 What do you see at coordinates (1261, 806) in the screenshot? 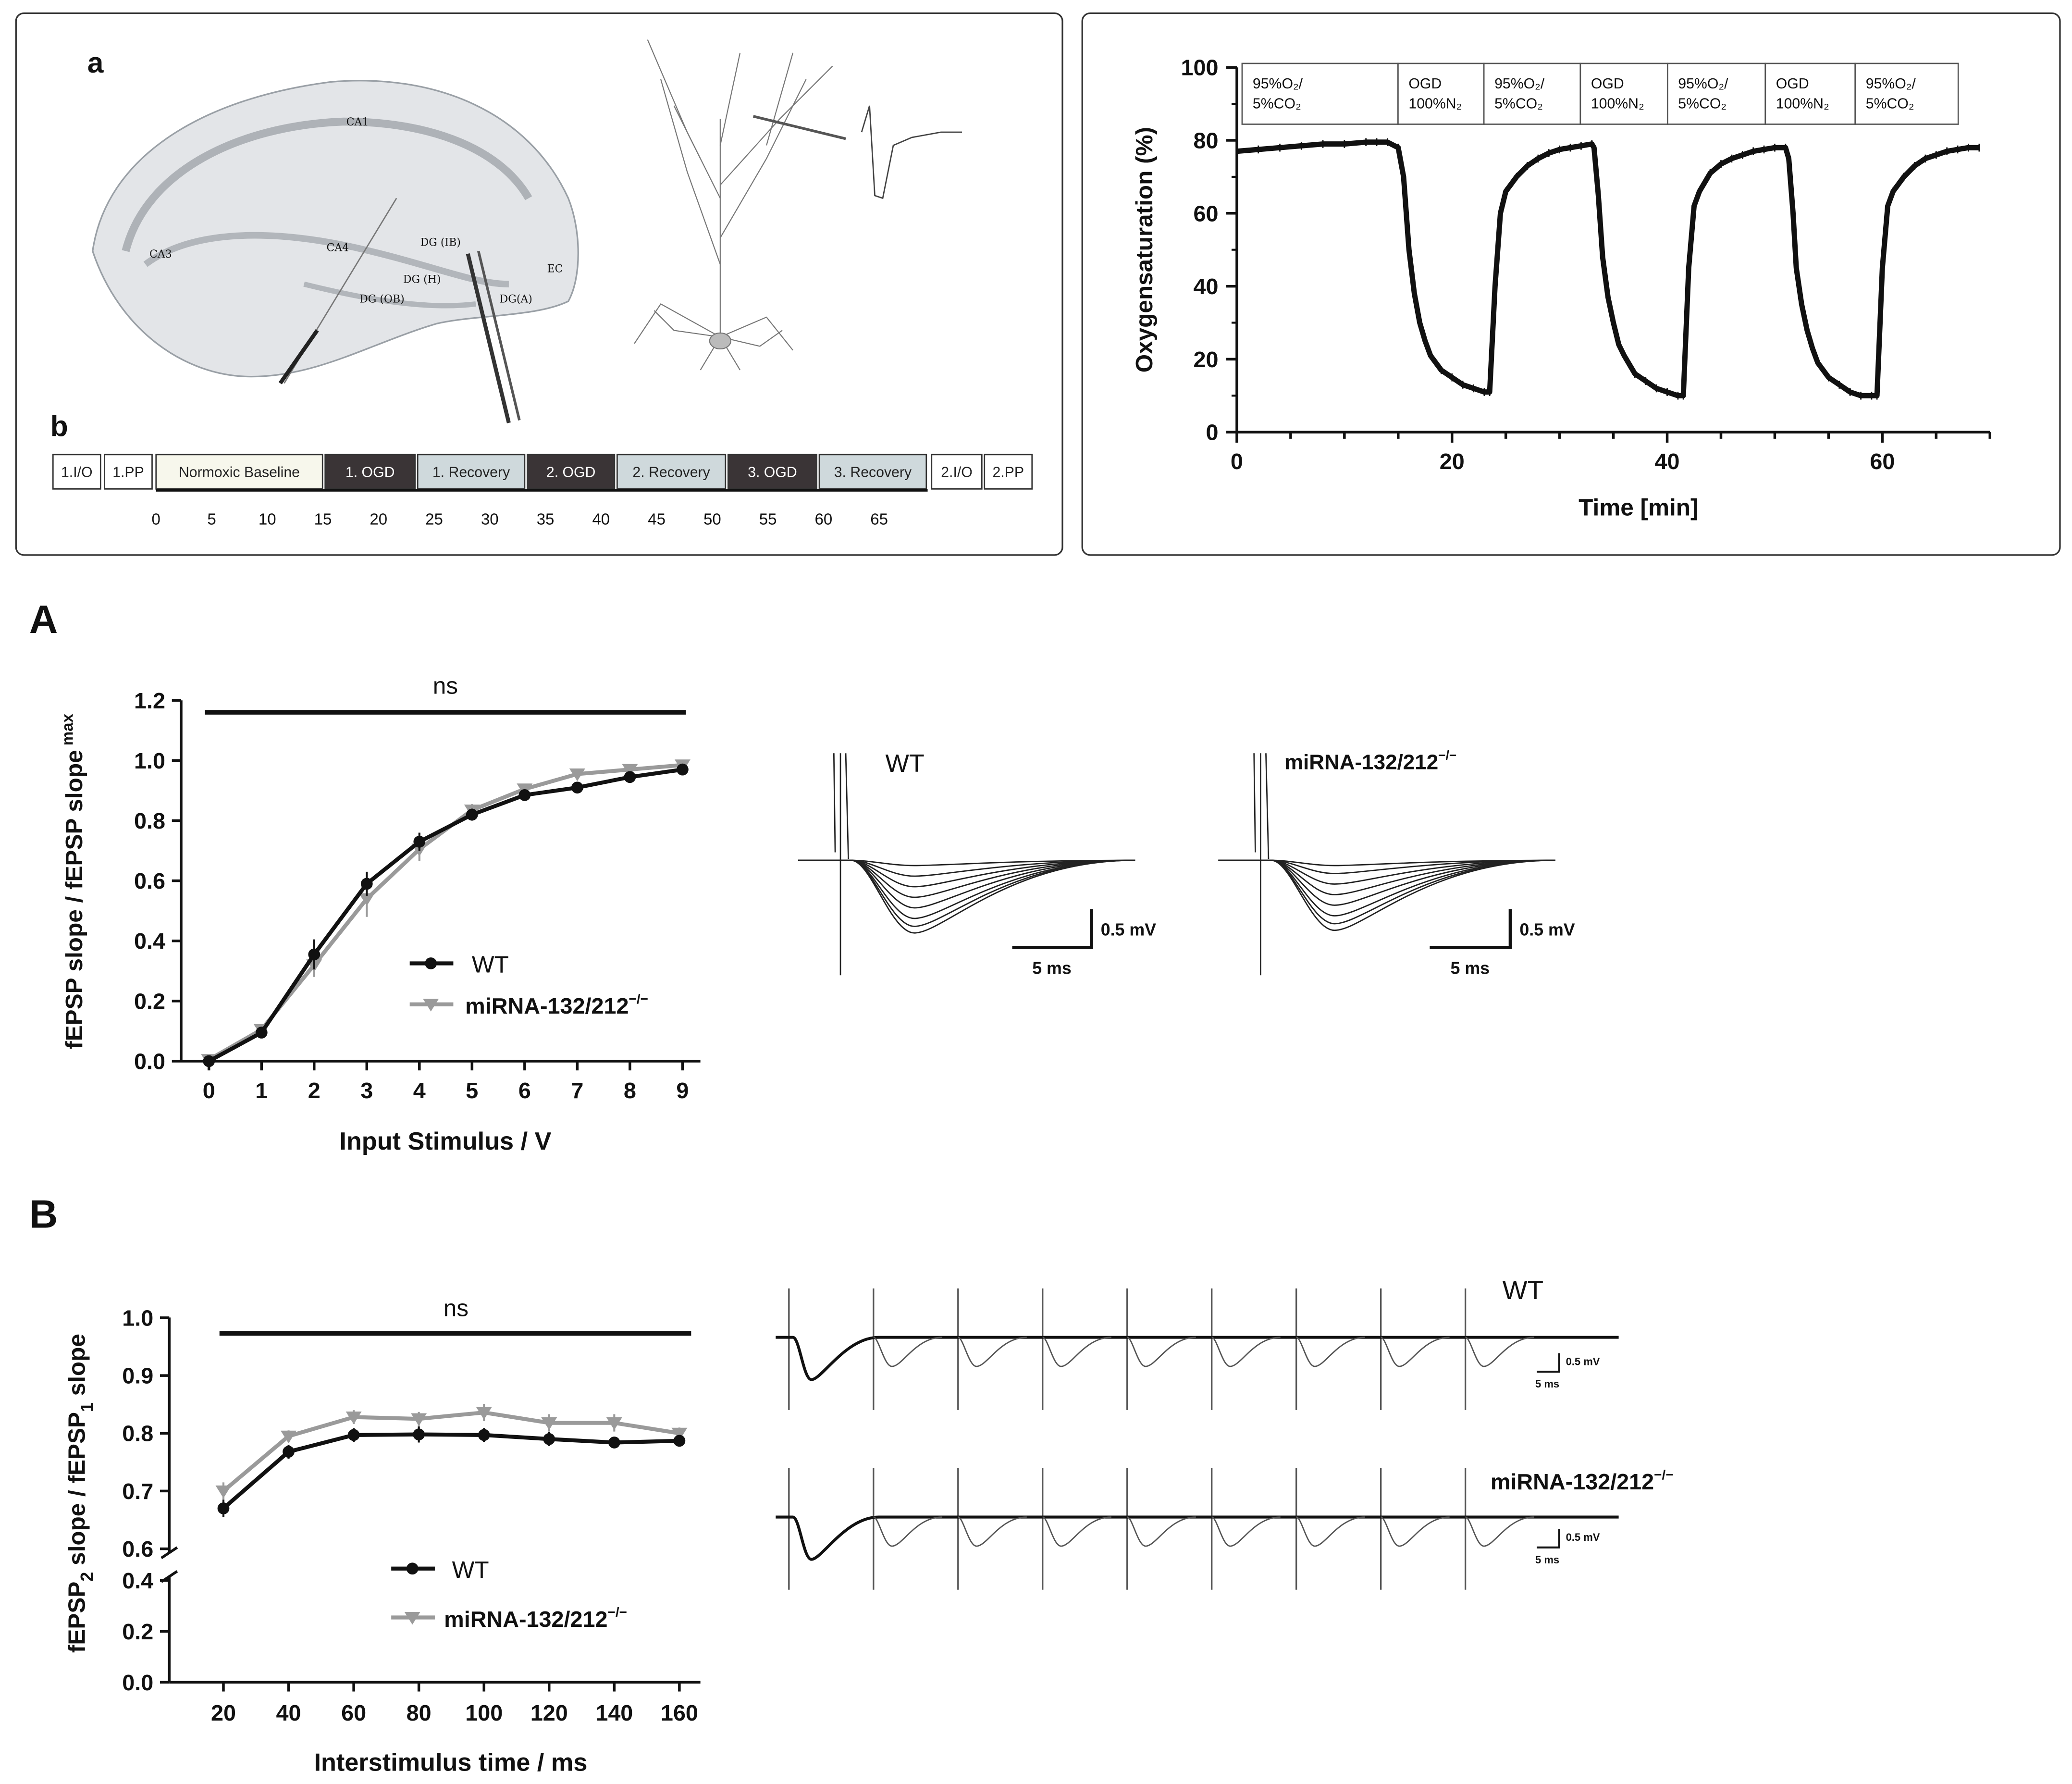
I see `io-trace-ko-artifact-spike` at bounding box center [1261, 806].